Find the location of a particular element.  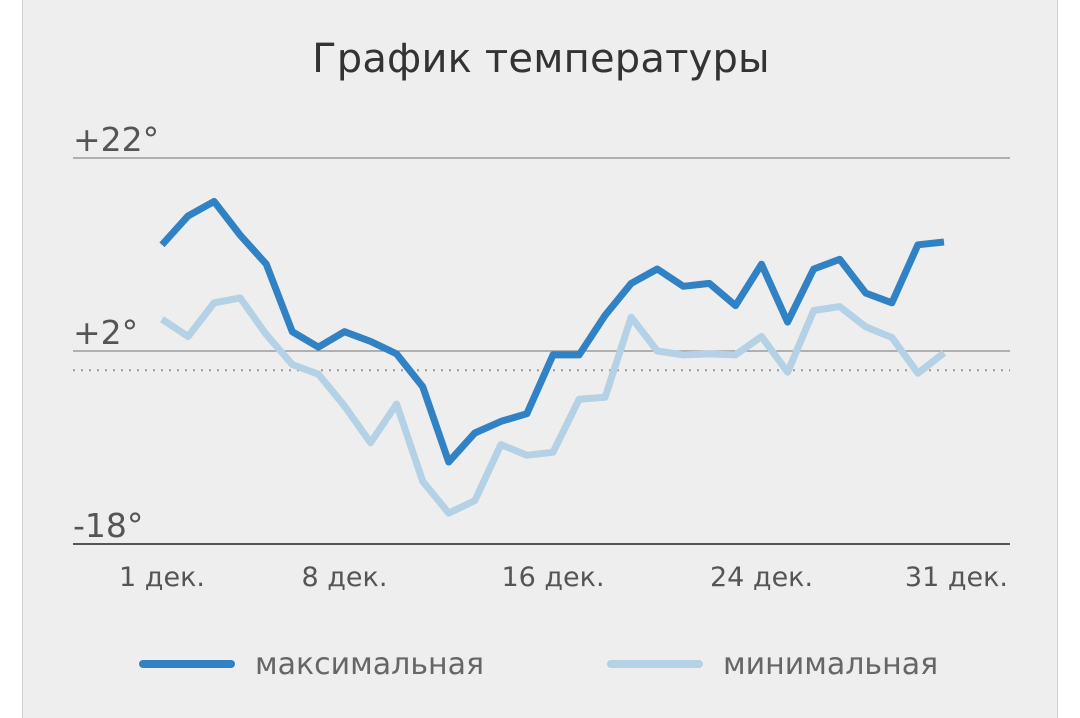

x-tick-label: 31 дек. is located at coordinates (956, 577).